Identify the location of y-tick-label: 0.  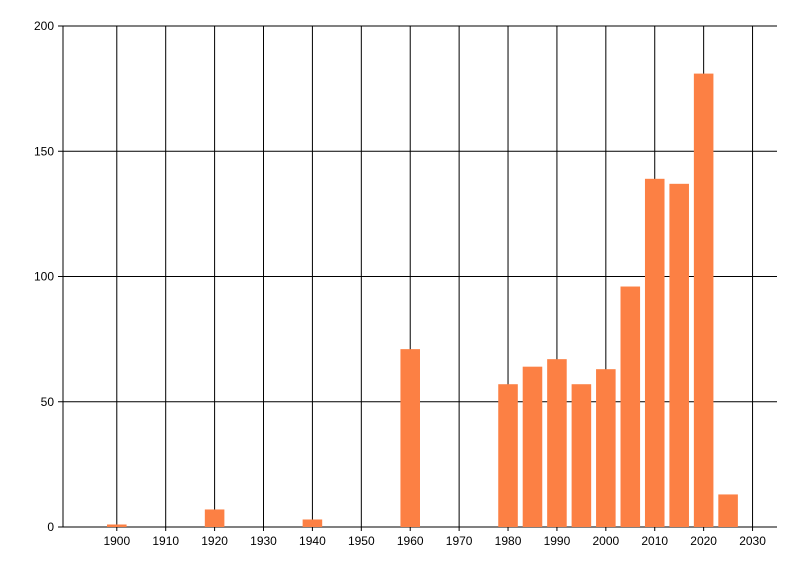
(50, 527).